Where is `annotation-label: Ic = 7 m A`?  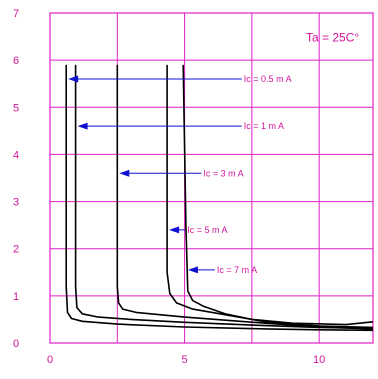
annotation-label: Ic = 7 m A is located at coordinates (237, 270).